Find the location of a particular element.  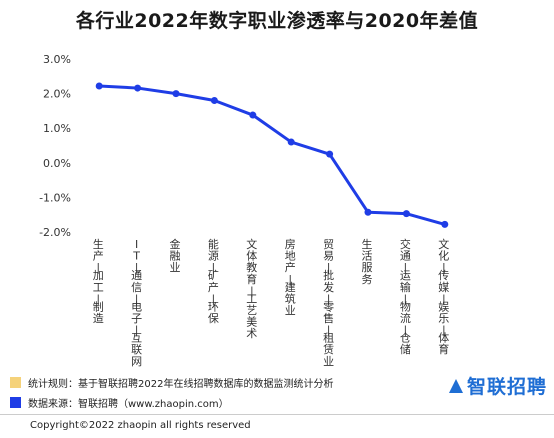

logo-mark-icon is located at coordinates (456, 385).